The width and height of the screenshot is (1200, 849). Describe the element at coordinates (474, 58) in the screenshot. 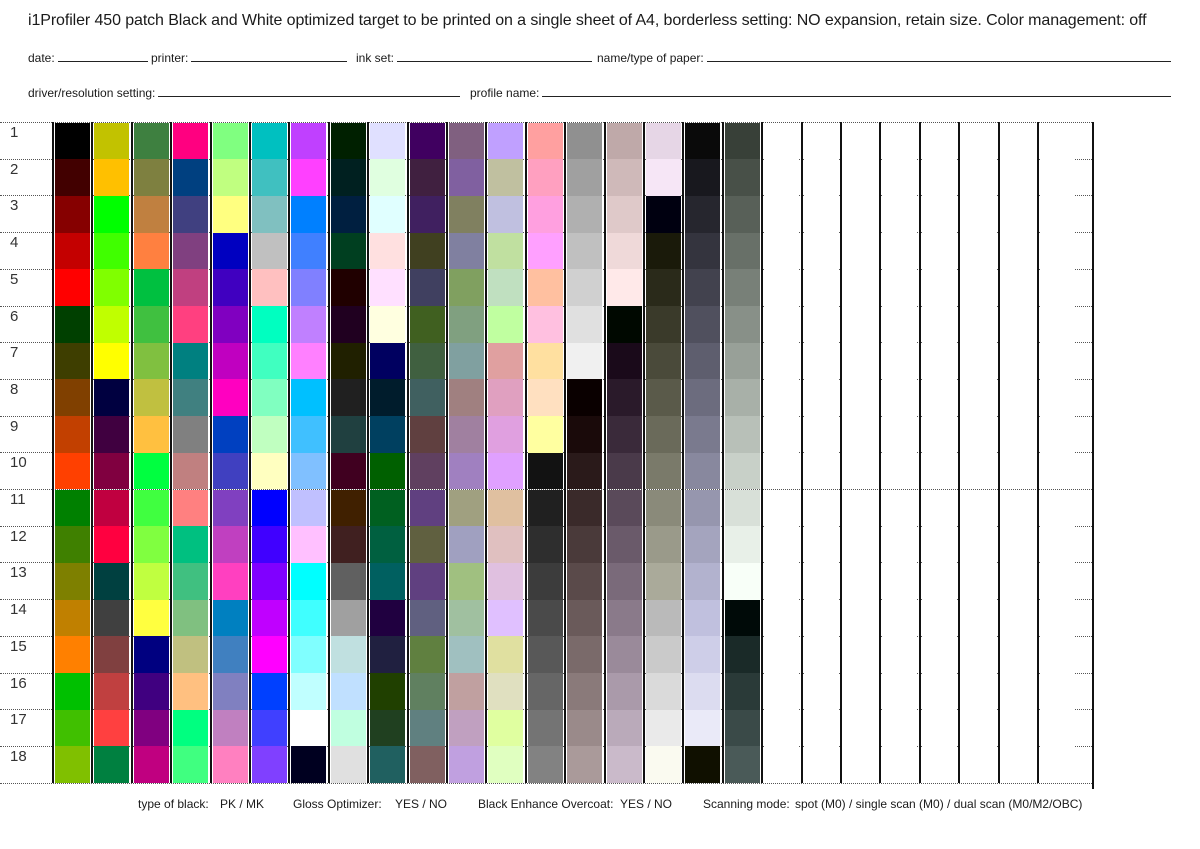

I see `ink-set-field: ink set:` at that location.